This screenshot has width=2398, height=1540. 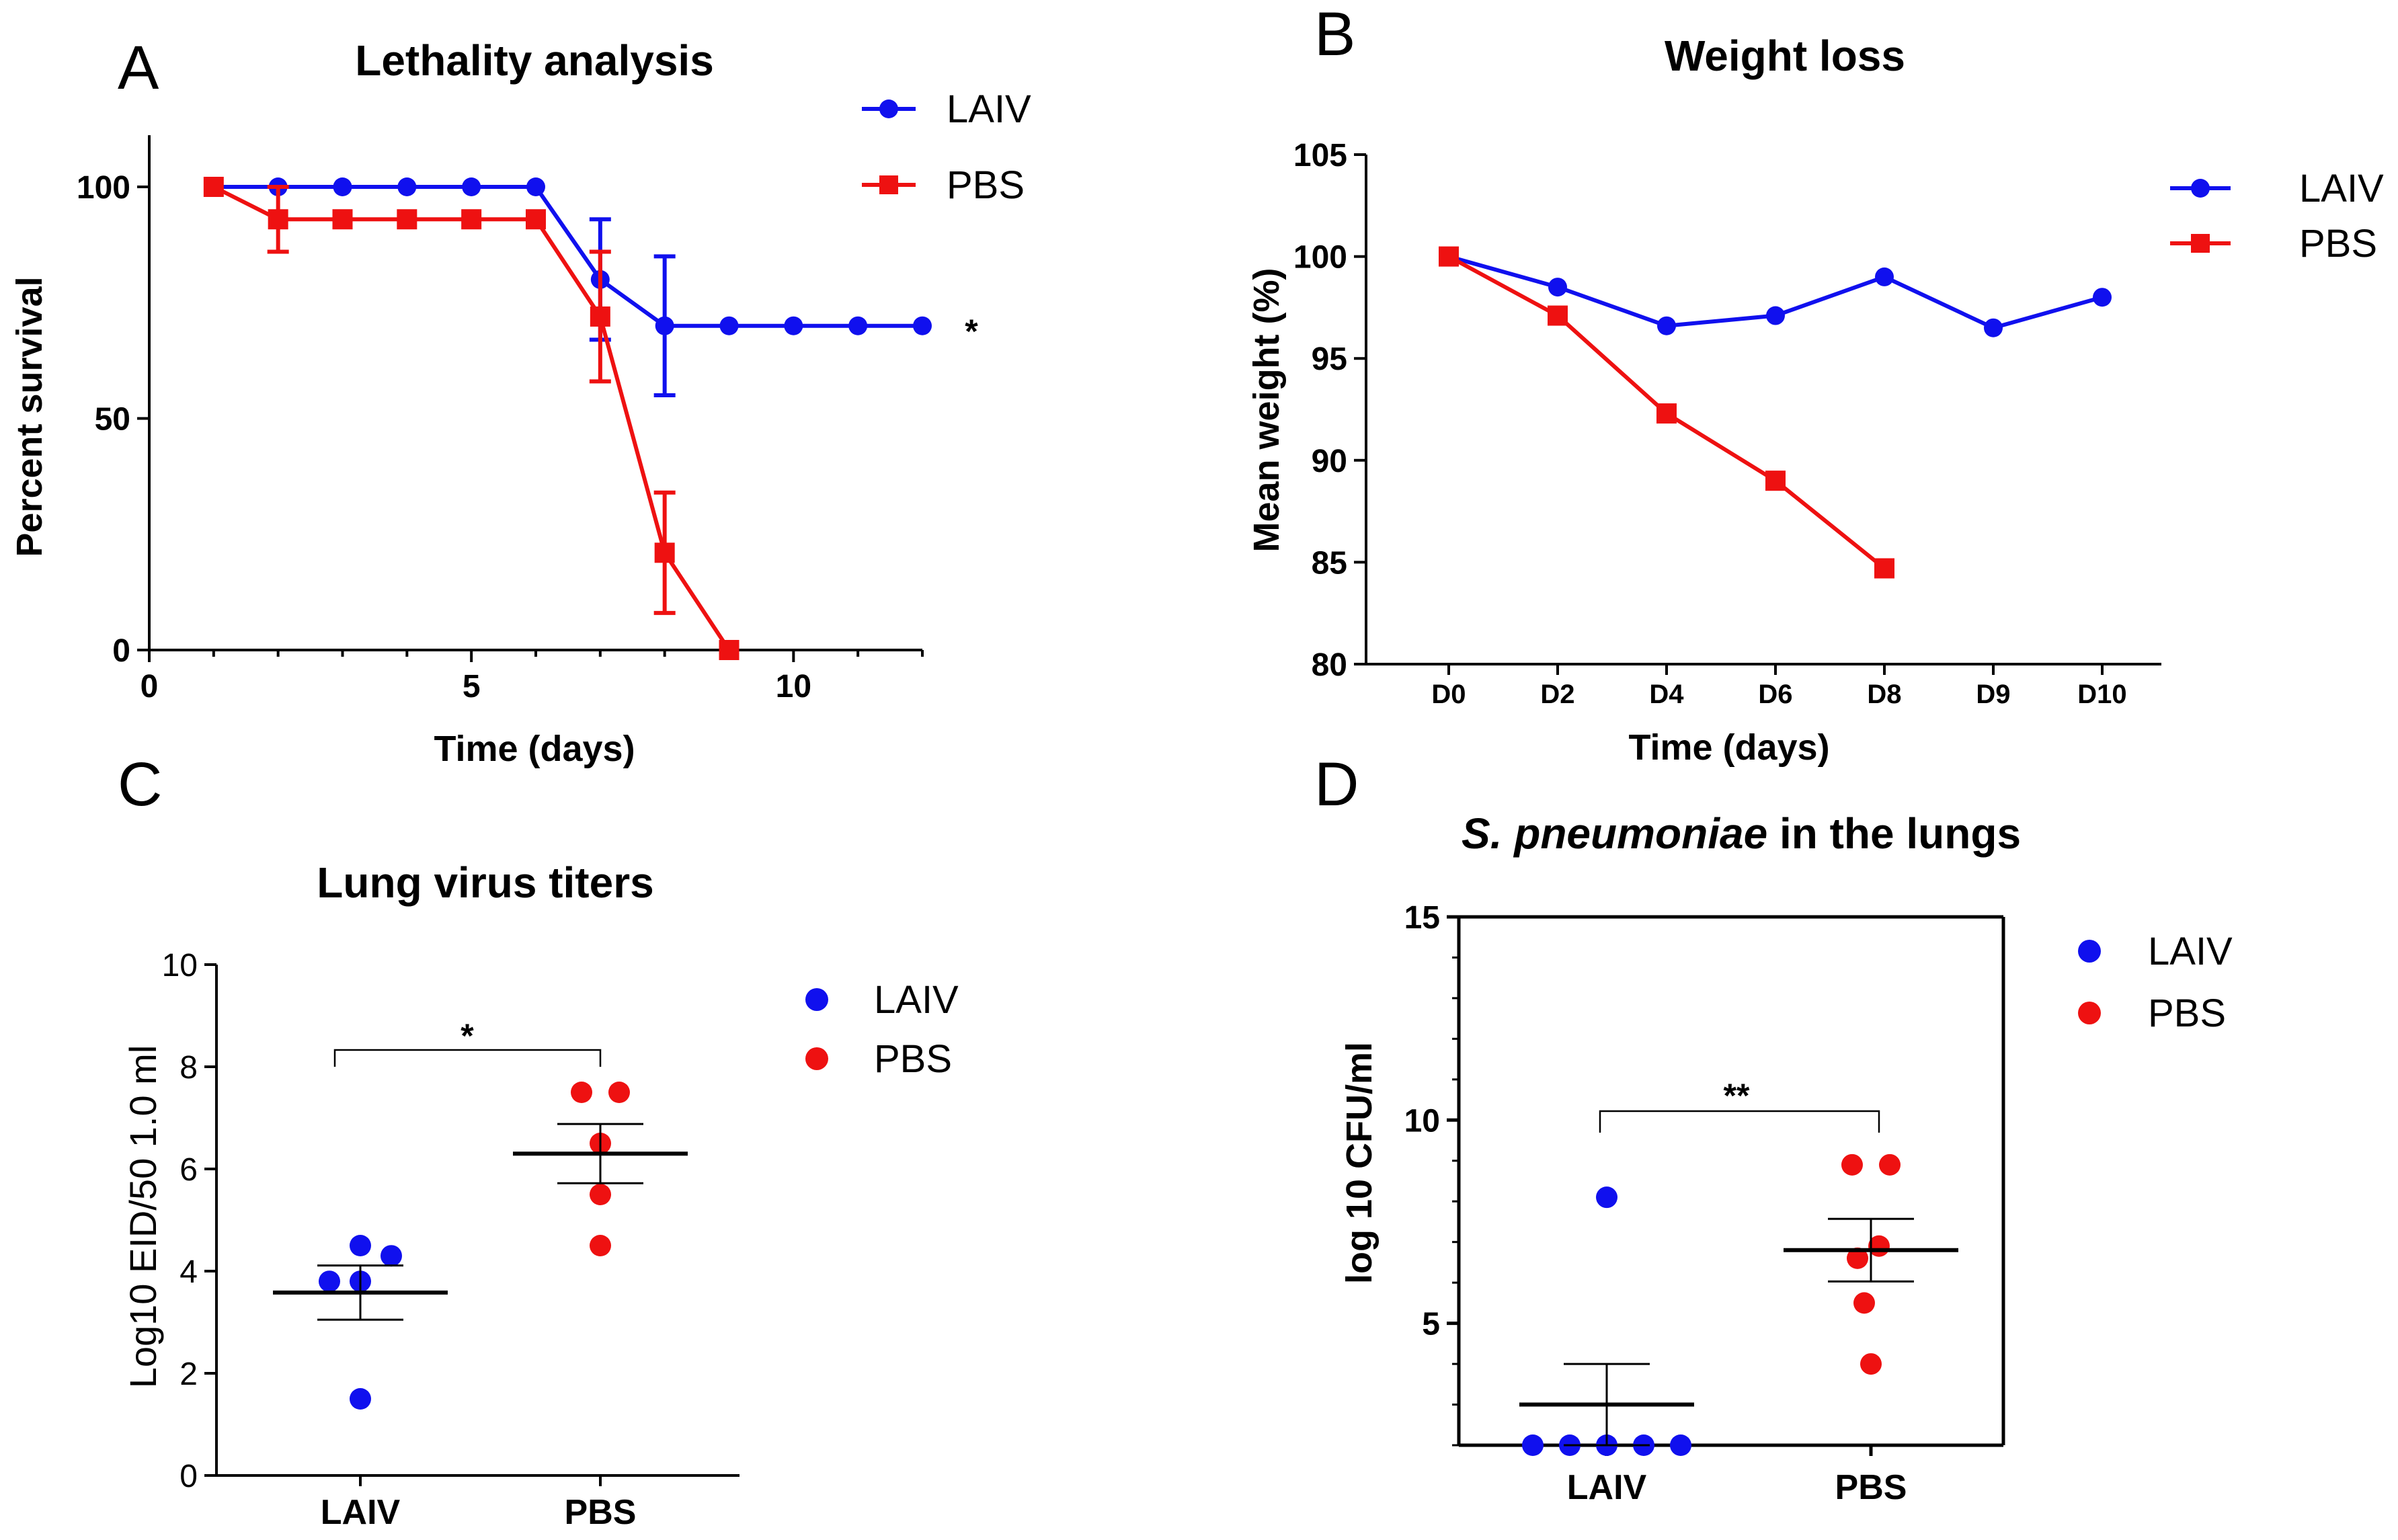 I want to click on y-tick-label: 80, so click(x=1329, y=665).